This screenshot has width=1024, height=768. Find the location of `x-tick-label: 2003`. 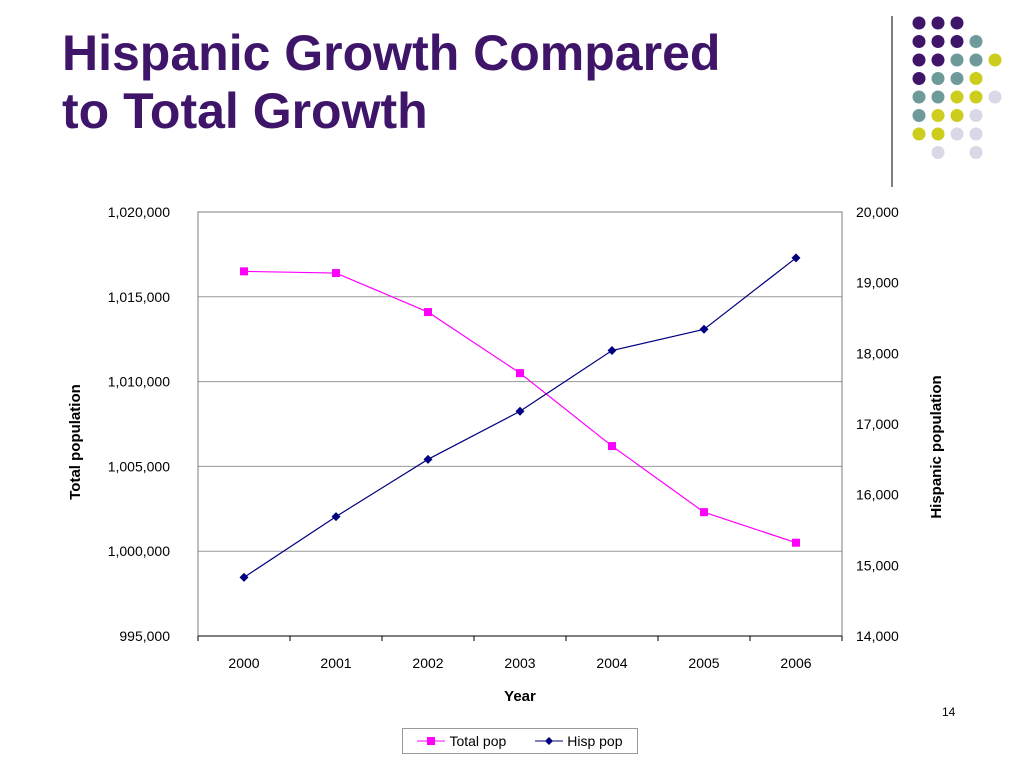

x-tick-label: 2003 is located at coordinates (519, 663).